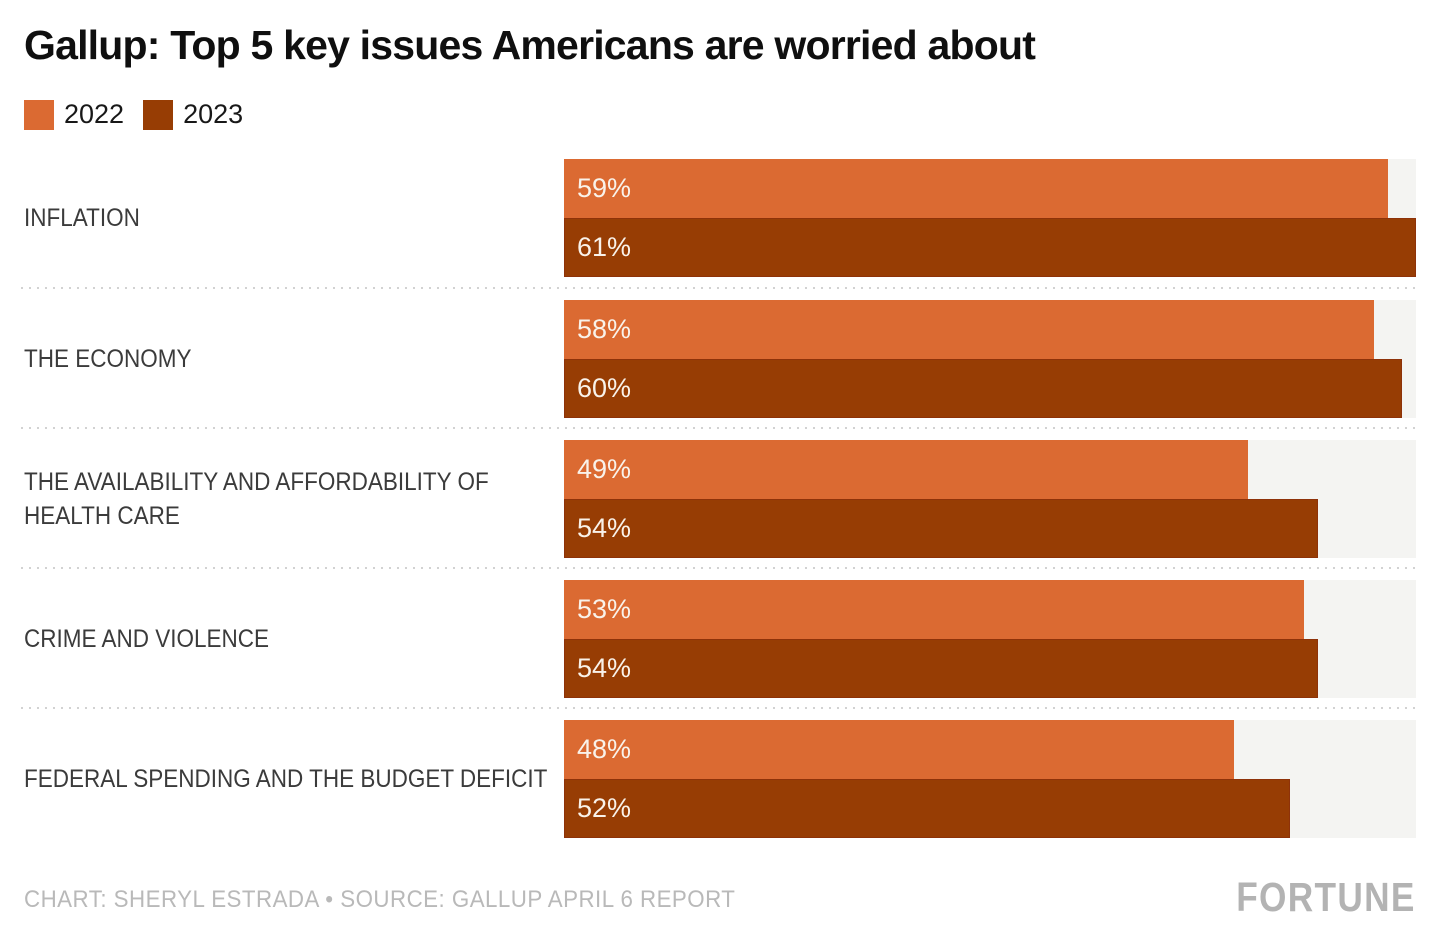  What do you see at coordinates (990, 247) in the screenshot?
I see `bar-2023: 61%` at bounding box center [990, 247].